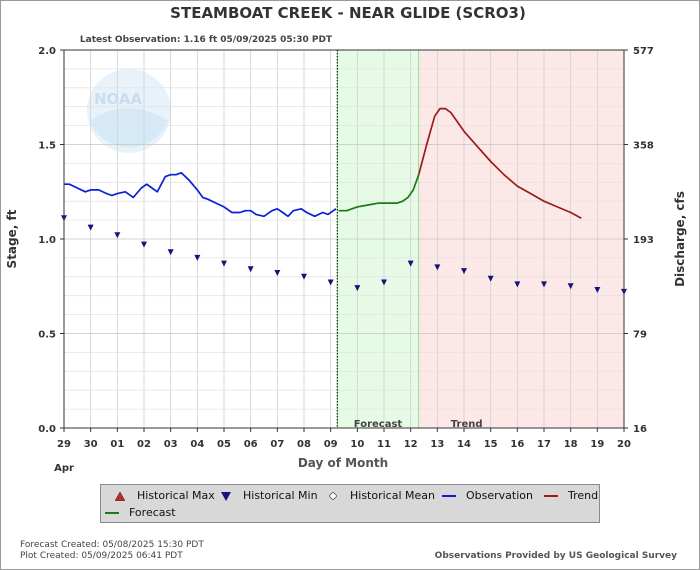  I want to click on y-tick-label: 0.0, so click(47, 429).